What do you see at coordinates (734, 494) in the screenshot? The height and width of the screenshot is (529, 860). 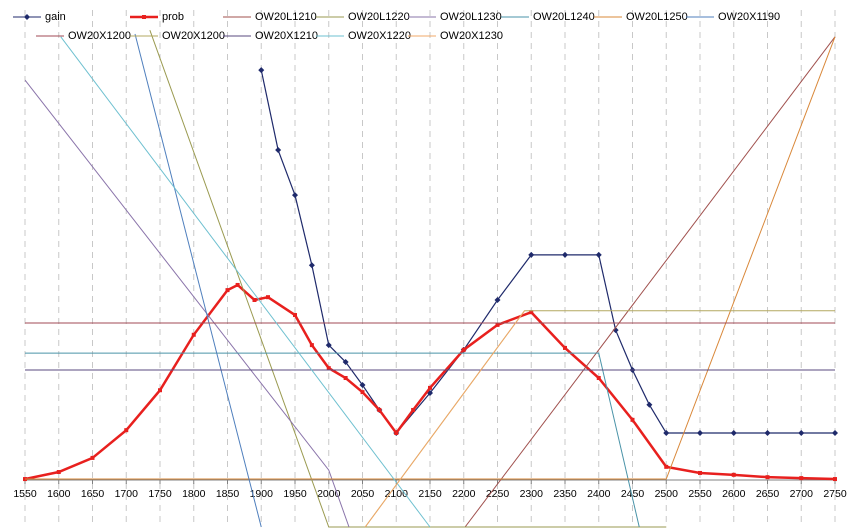 I see `x-tick-label: 2600` at bounding box center [734, 494].